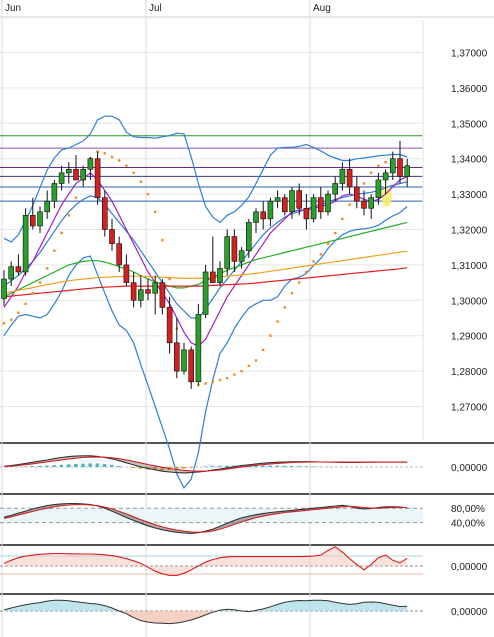  Describe the element at coordinates (469, 301) in the screenshot. I see `price-tick-label: 1,30000` at that location.